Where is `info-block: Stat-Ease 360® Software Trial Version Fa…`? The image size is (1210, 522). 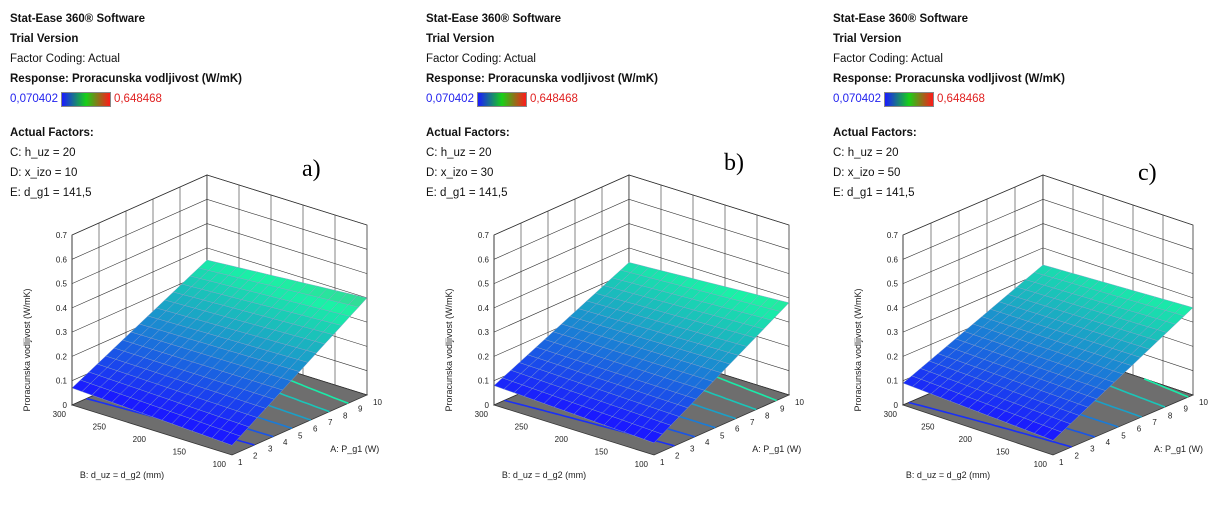 info-block: Stat-Ease 360® Software Trial Version Fa… is located at coordinates (949, 106).